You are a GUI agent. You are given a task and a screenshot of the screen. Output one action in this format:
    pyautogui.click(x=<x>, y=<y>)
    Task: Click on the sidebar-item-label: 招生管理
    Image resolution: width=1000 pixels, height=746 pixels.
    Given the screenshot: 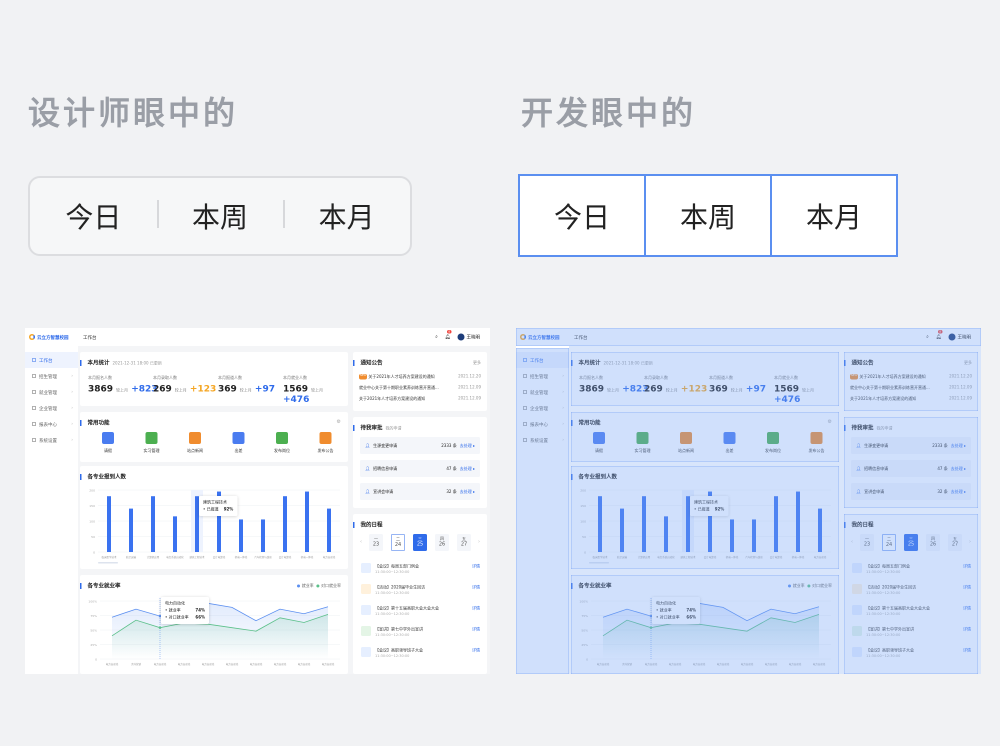 What is the action you would take?
    pyautogui.click(x=539, y=377)
    